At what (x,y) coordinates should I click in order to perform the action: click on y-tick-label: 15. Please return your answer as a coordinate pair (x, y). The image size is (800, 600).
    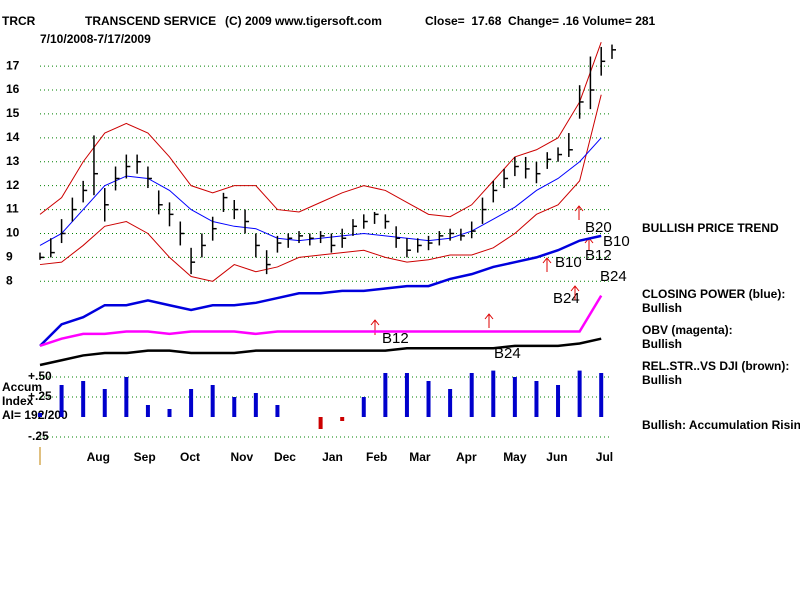
    Looking at the image, I should click on (13, 113).